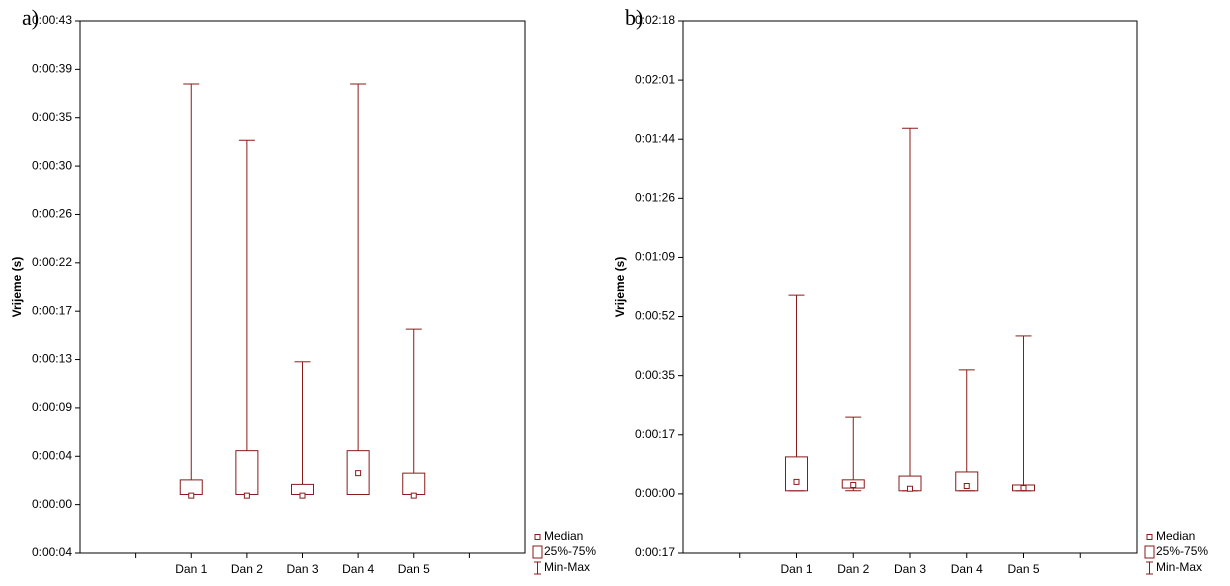  Describe the element at coordinates (655, 138) in the screenshot. I see `y-tick-label: 0:01:44` at that location.